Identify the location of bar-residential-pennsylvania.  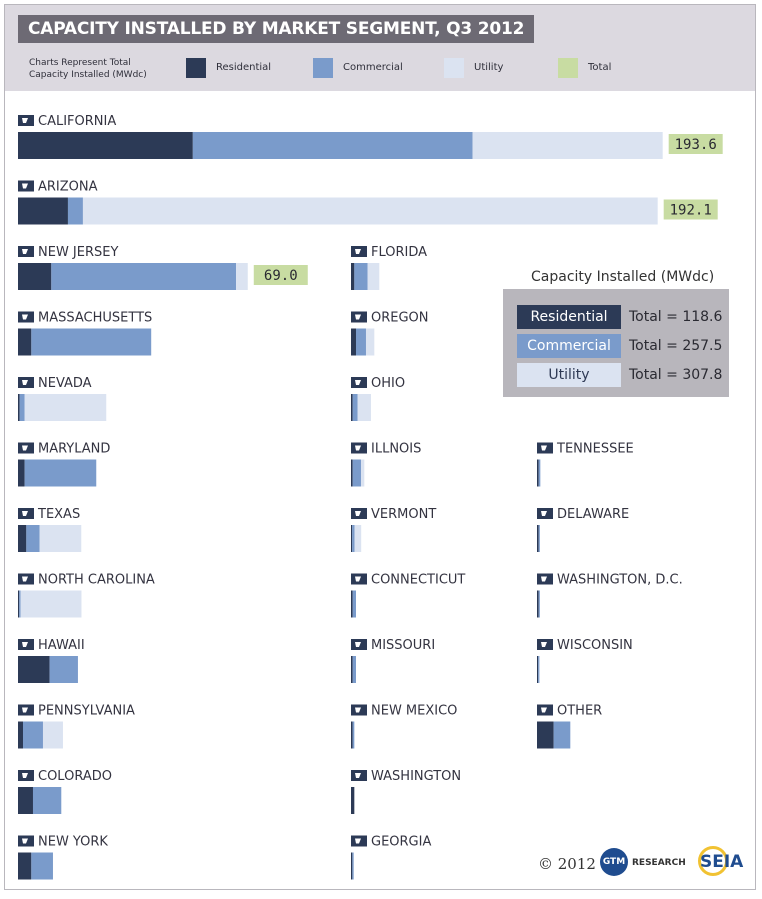
(20, 735).